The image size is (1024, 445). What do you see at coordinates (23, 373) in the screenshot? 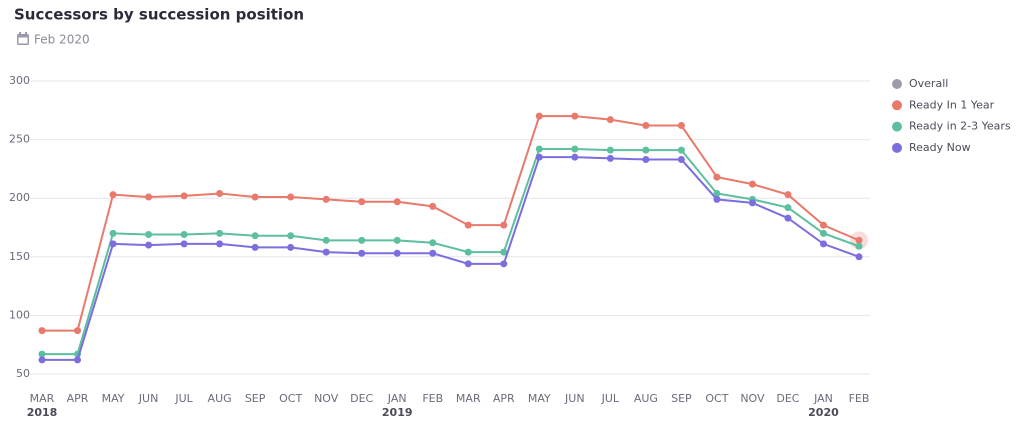
I see `y-tick-label: 50` at bounding box center [23, 373].